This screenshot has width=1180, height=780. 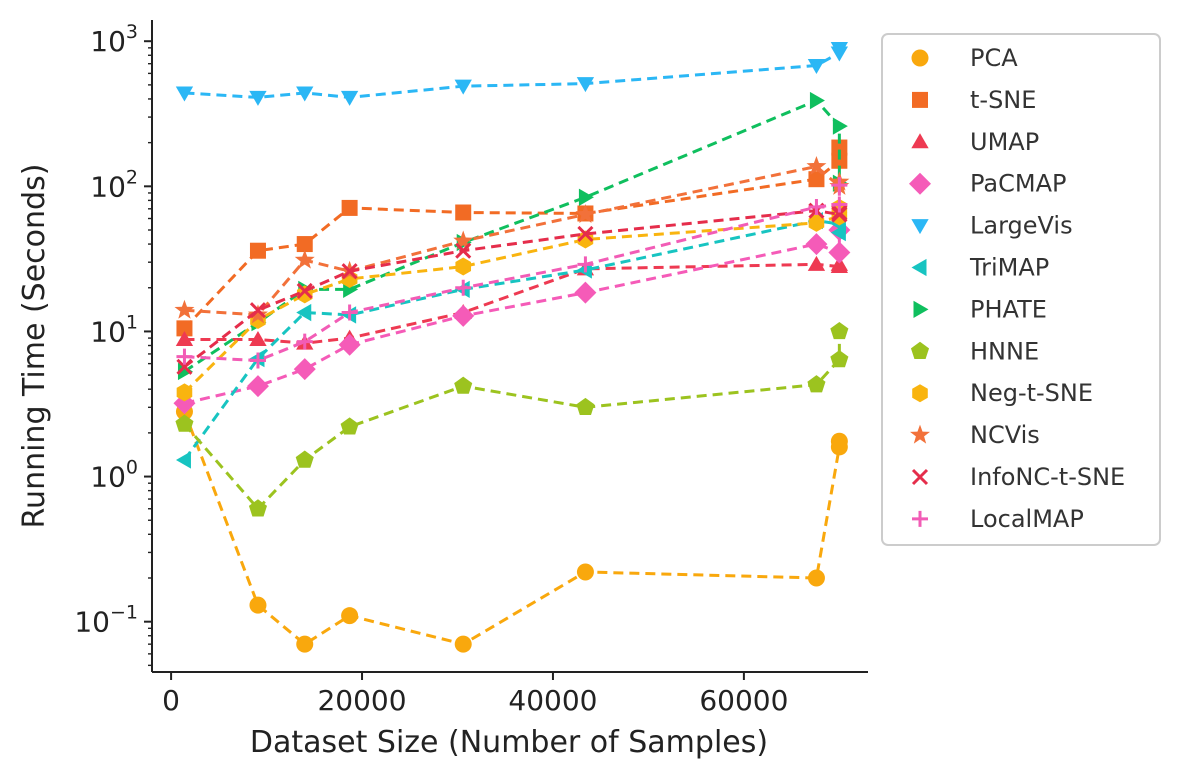 What do you see at coordinates (171, 700) in the screenshot?
I see `x-tick-label: 0` at bounding box center [171, 700].